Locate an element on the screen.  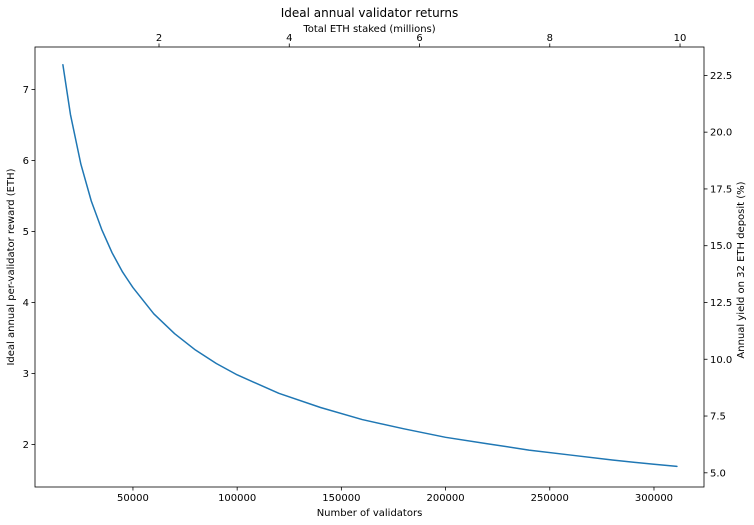
secondary-y-axis-label: Annual yield on 32 ETH deposit (%) is located at coordinates (741, 269).